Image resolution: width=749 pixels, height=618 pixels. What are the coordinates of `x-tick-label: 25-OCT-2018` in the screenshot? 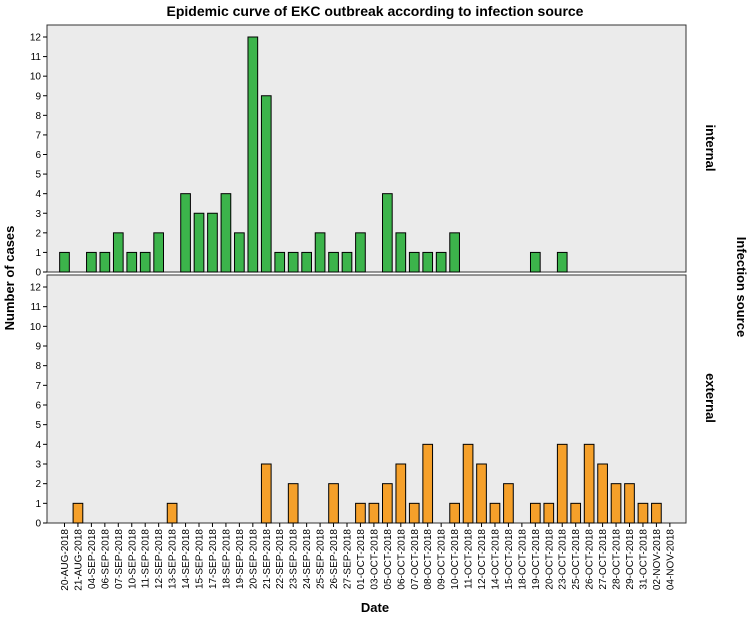 It's located at (576, 559).